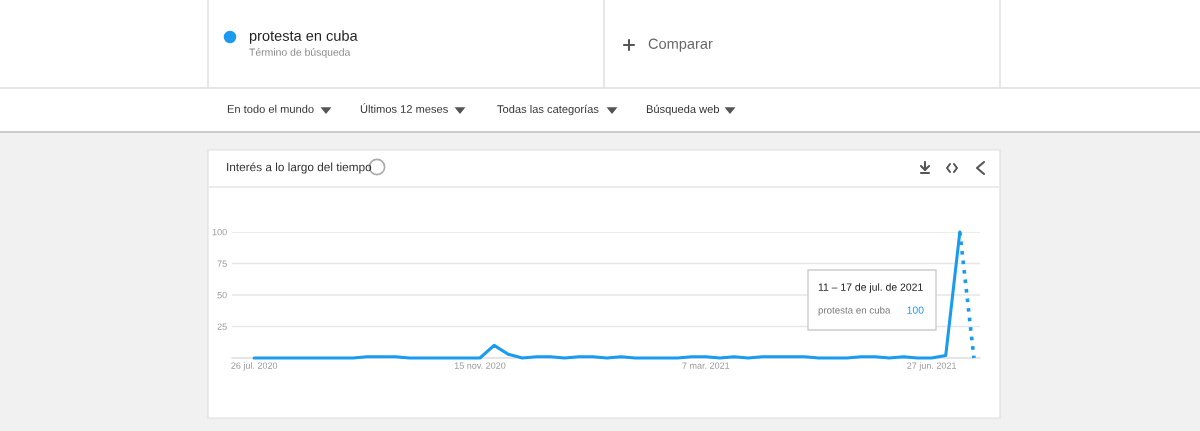 The height and width of the screenshot is (431, 1200). Describe the element at coordinates (270, 108) in the screenshot. I see `text: En todo el mundo` at that location.